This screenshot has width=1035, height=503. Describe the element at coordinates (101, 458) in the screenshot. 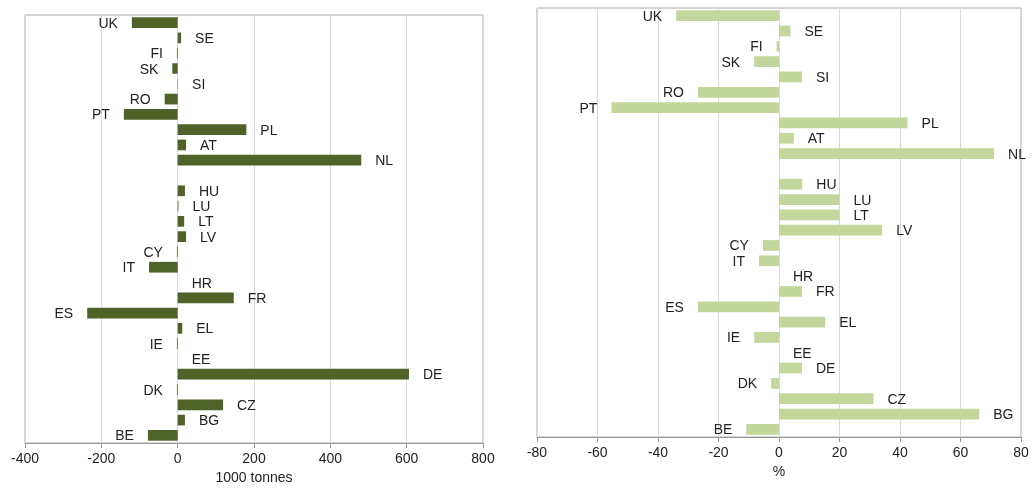

I see `x-tick-label: -200` at that location.